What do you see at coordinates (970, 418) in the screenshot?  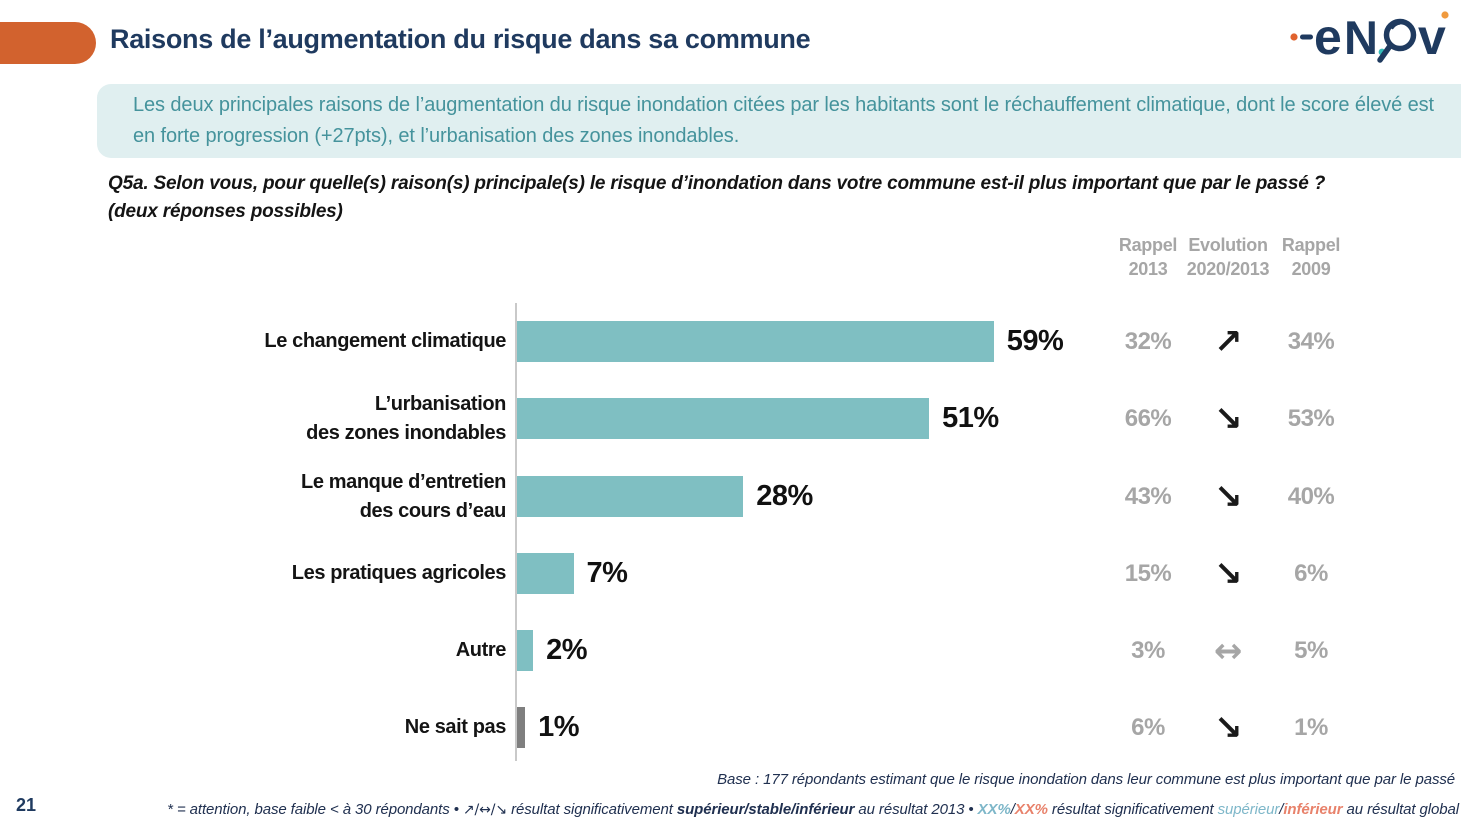 I see `value-label: 51%` at bounding box center [970, 418].